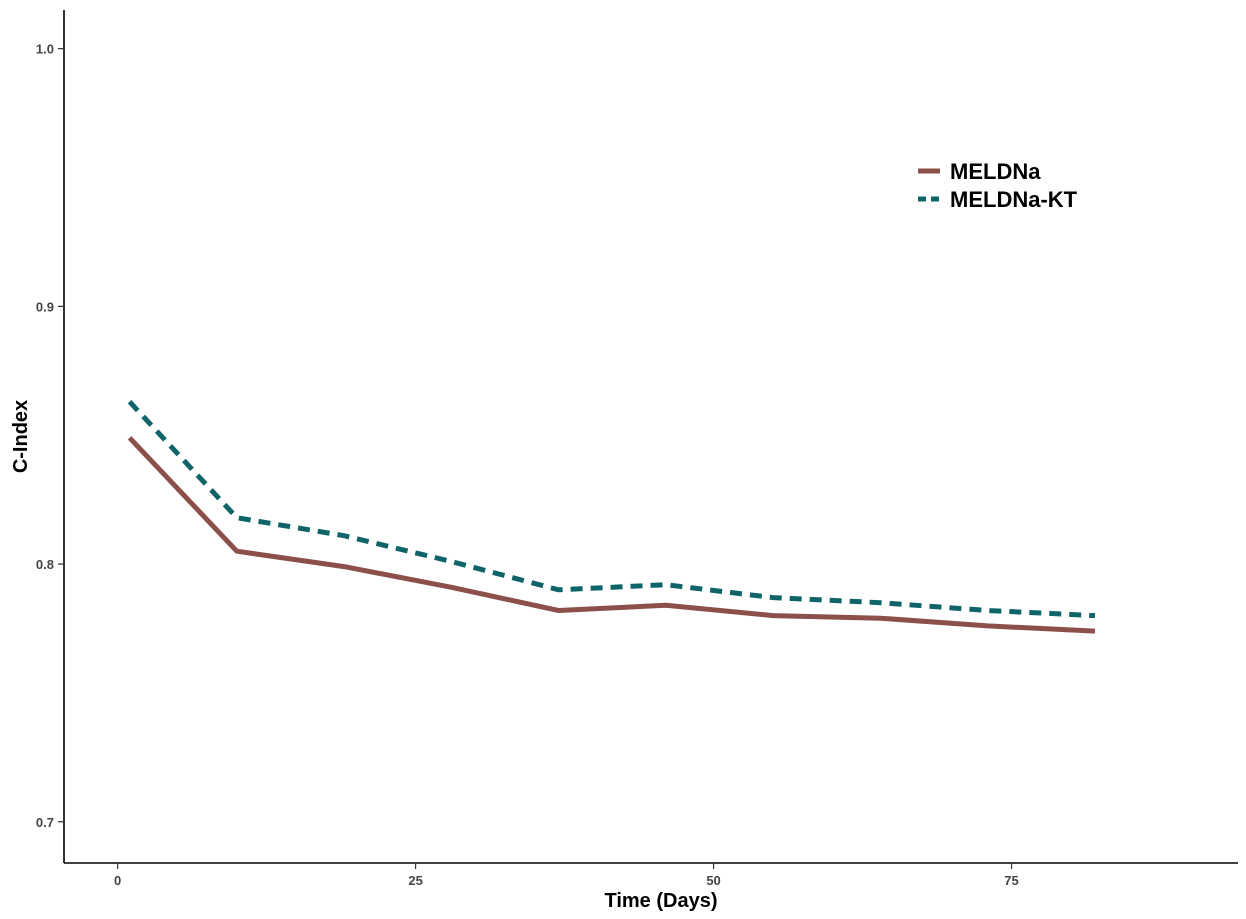  What do you see at coordinates (995, 171) in the screenshot?
I see `legend-label: MELDNa` at bounding box center [995, 171].